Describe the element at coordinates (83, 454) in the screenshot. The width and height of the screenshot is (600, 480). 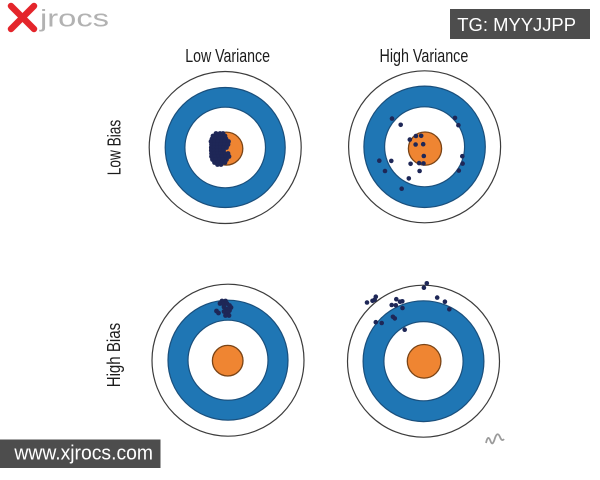
I see `svg-text: www.xjrocs.com` at that location.